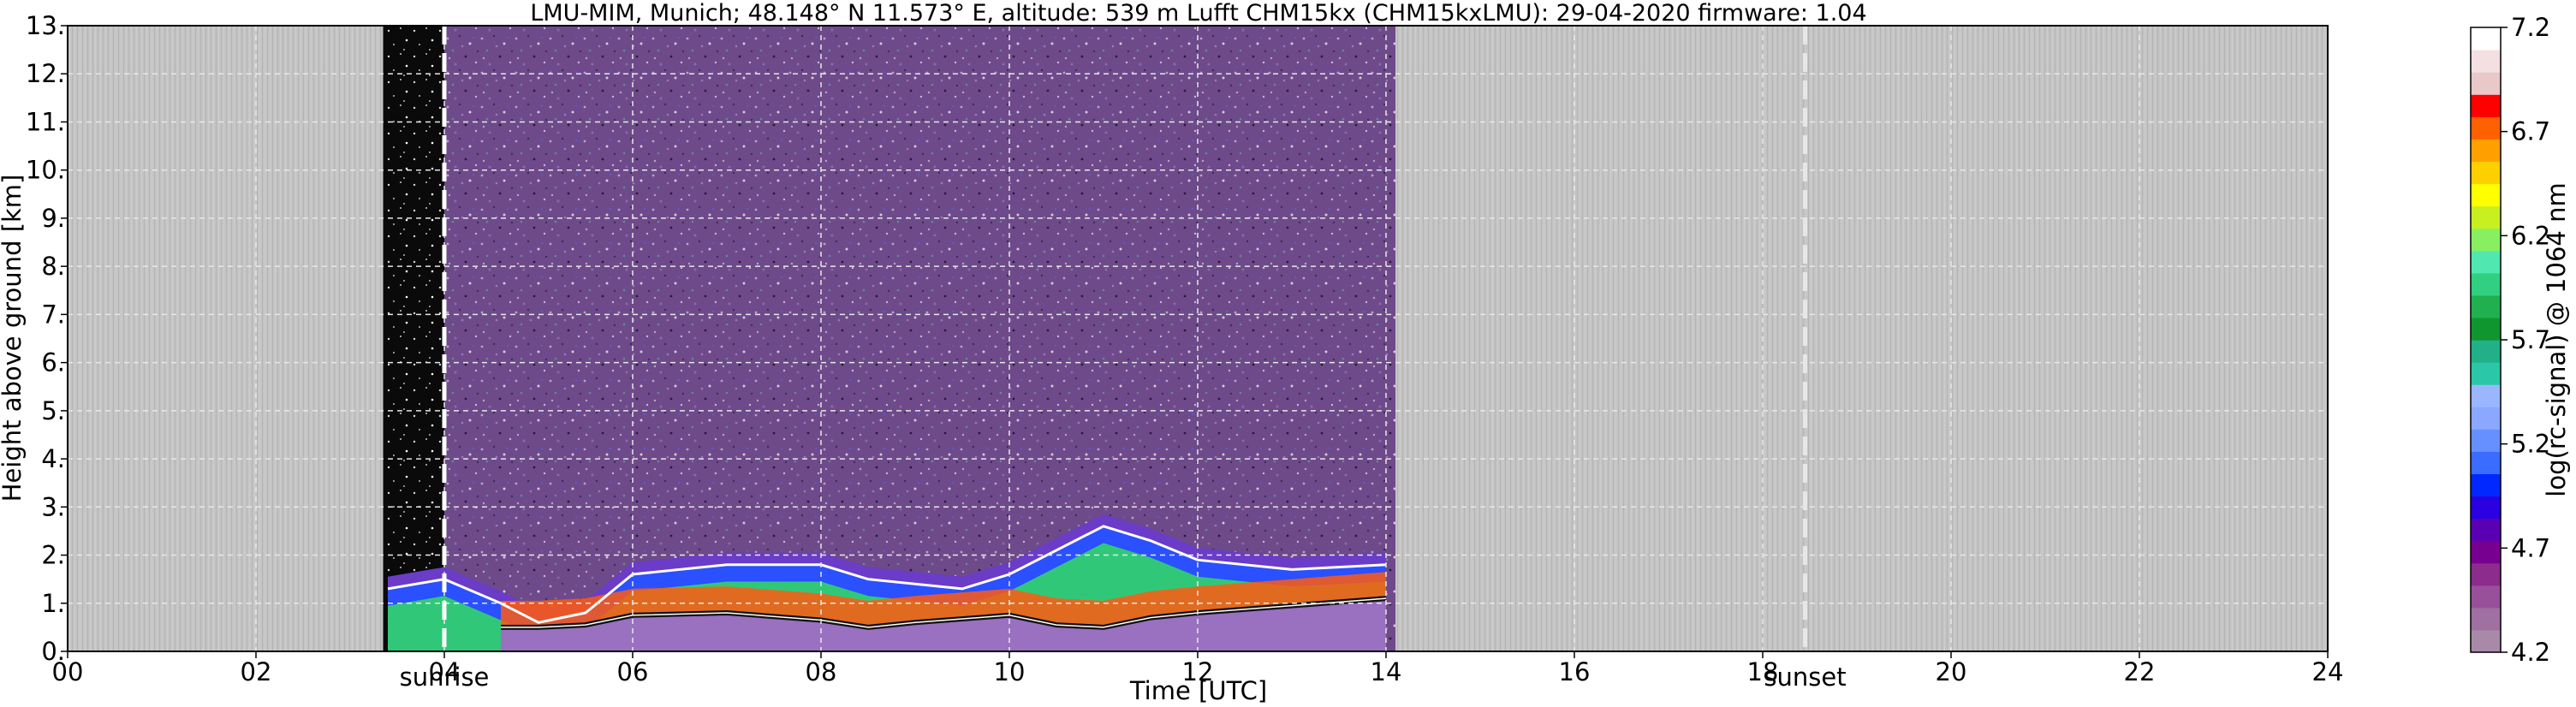  I want to click on y-axis-label: Height above ground [km], so click(14, 338).